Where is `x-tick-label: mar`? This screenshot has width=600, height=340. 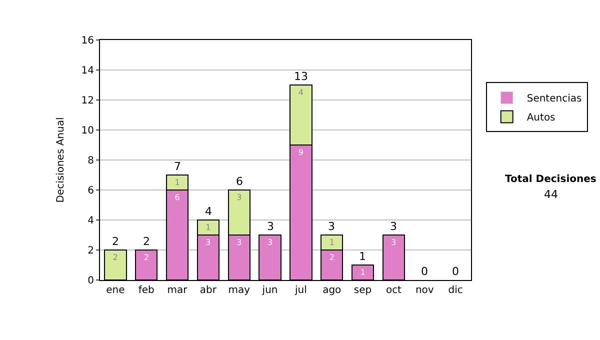
x-tick-label: mar is located at coordinates (177, 290).